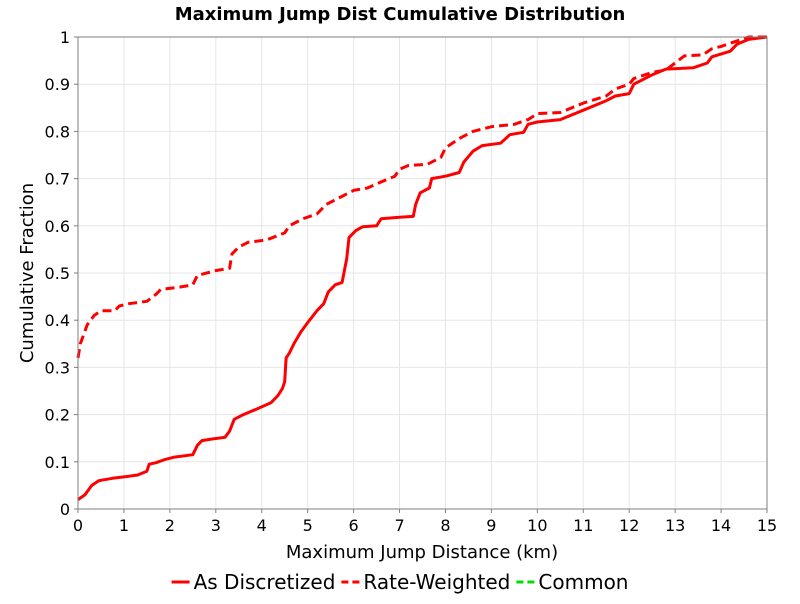  Describe the element at coordinates (436, 582) in the screenshot. I see `legend-label: Rate-Weighted` at that location.